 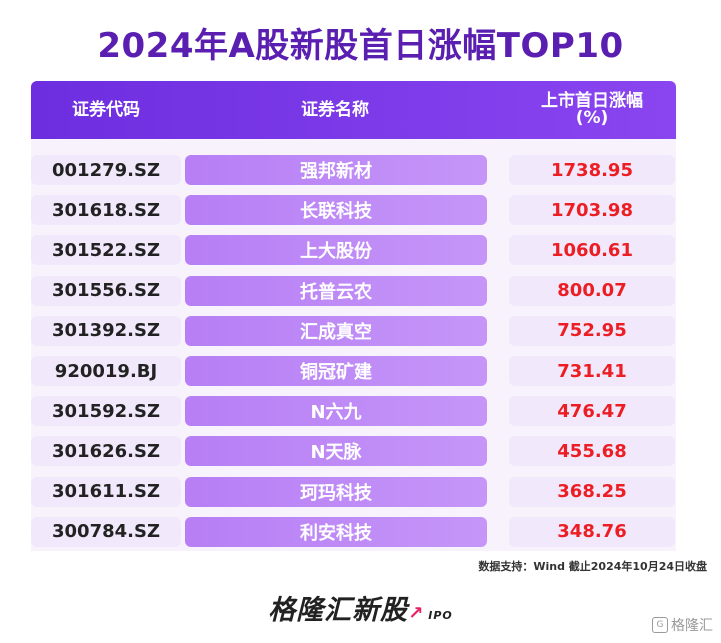 What do you see at coordinates (336, 170) in the screenshot?
I see `cell-name: 强邦新材` at bounding box center [336, 170].